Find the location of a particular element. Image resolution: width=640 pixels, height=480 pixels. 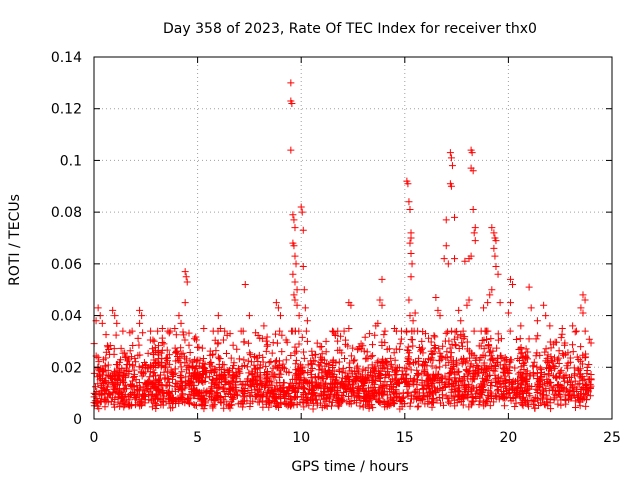

y-tick-label: 0.12 is located at coordinates (66, 110).